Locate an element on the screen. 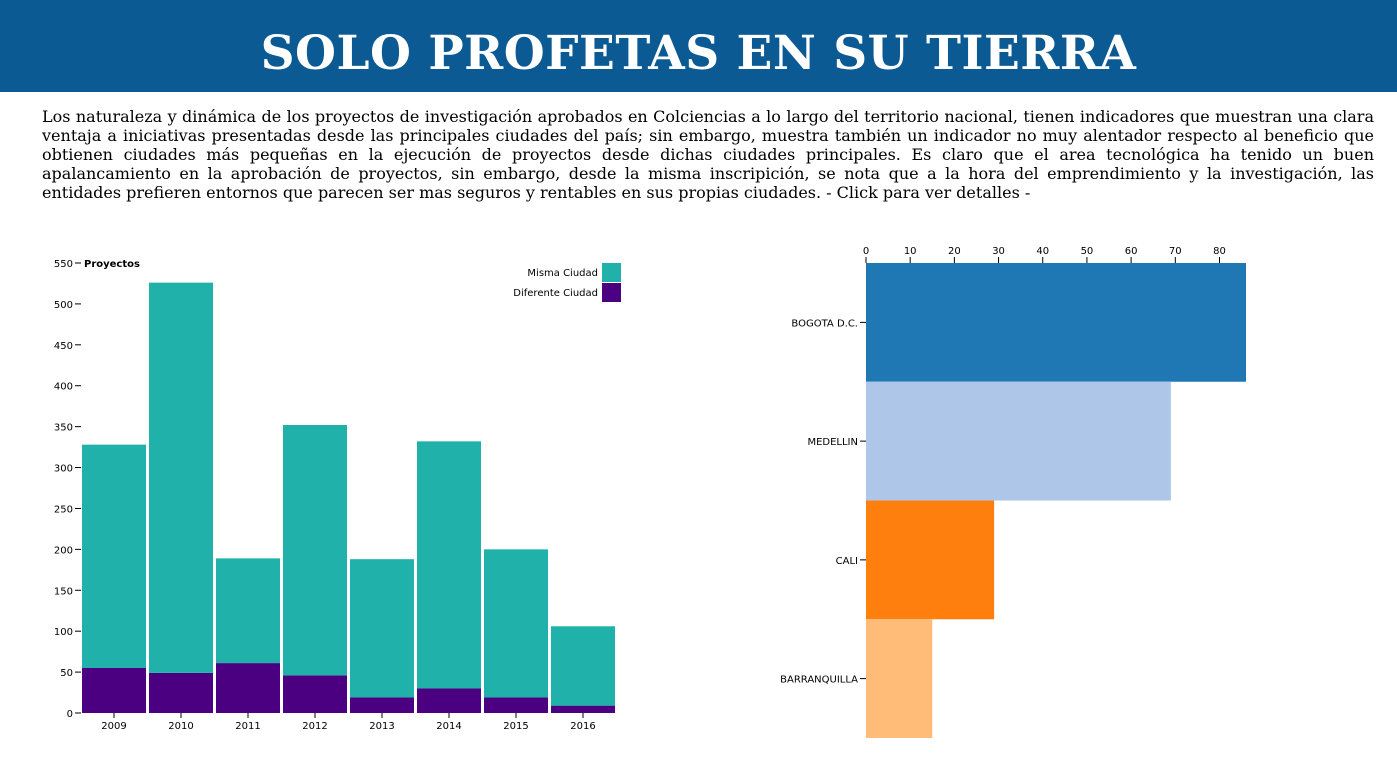  x-tick-label: 80 is located at coordinates (1219, 251).